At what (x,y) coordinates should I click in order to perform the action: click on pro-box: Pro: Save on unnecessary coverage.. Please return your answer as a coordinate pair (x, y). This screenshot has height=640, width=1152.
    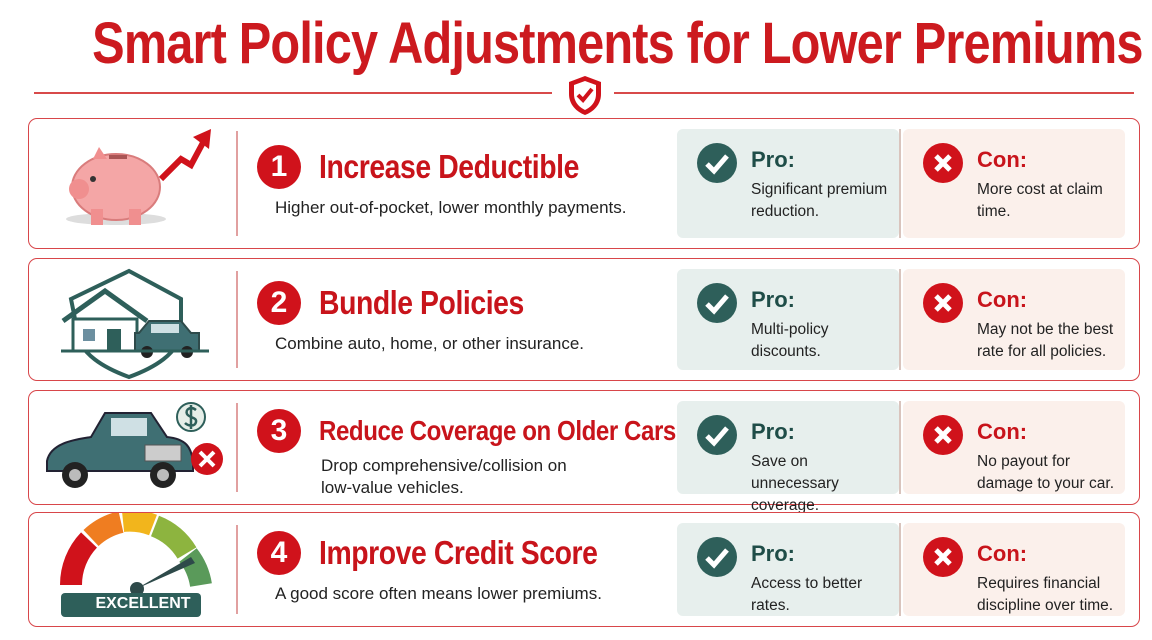
    Looking at the image, I should click on (788, 457).